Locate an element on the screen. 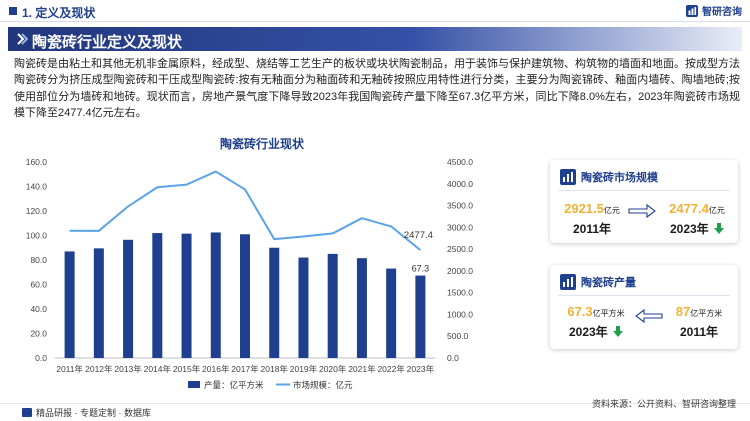 The height and width of the screenshot is (421, 750). y-right-tick-label: 4000.0 is located at coordinates (460, 184).